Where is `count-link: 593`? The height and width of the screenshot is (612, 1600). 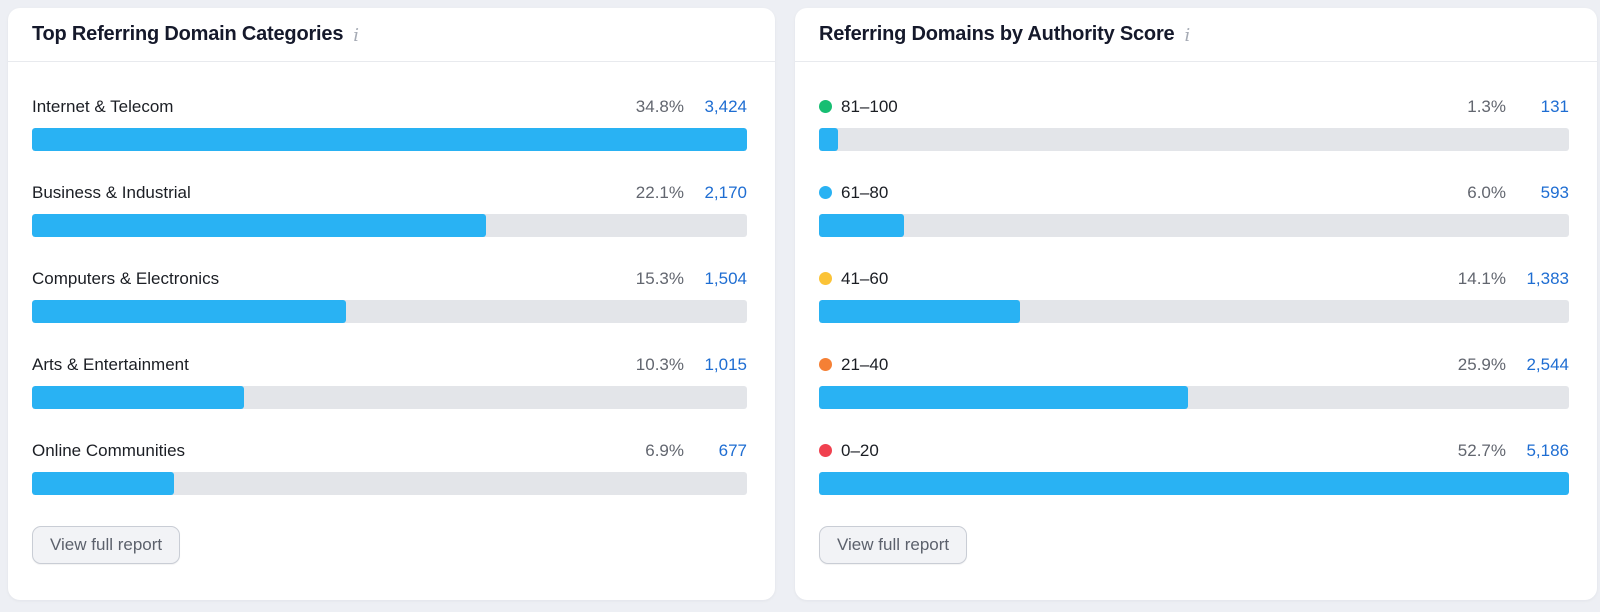 count-link: 593 is located at coordinates (1554, 192).